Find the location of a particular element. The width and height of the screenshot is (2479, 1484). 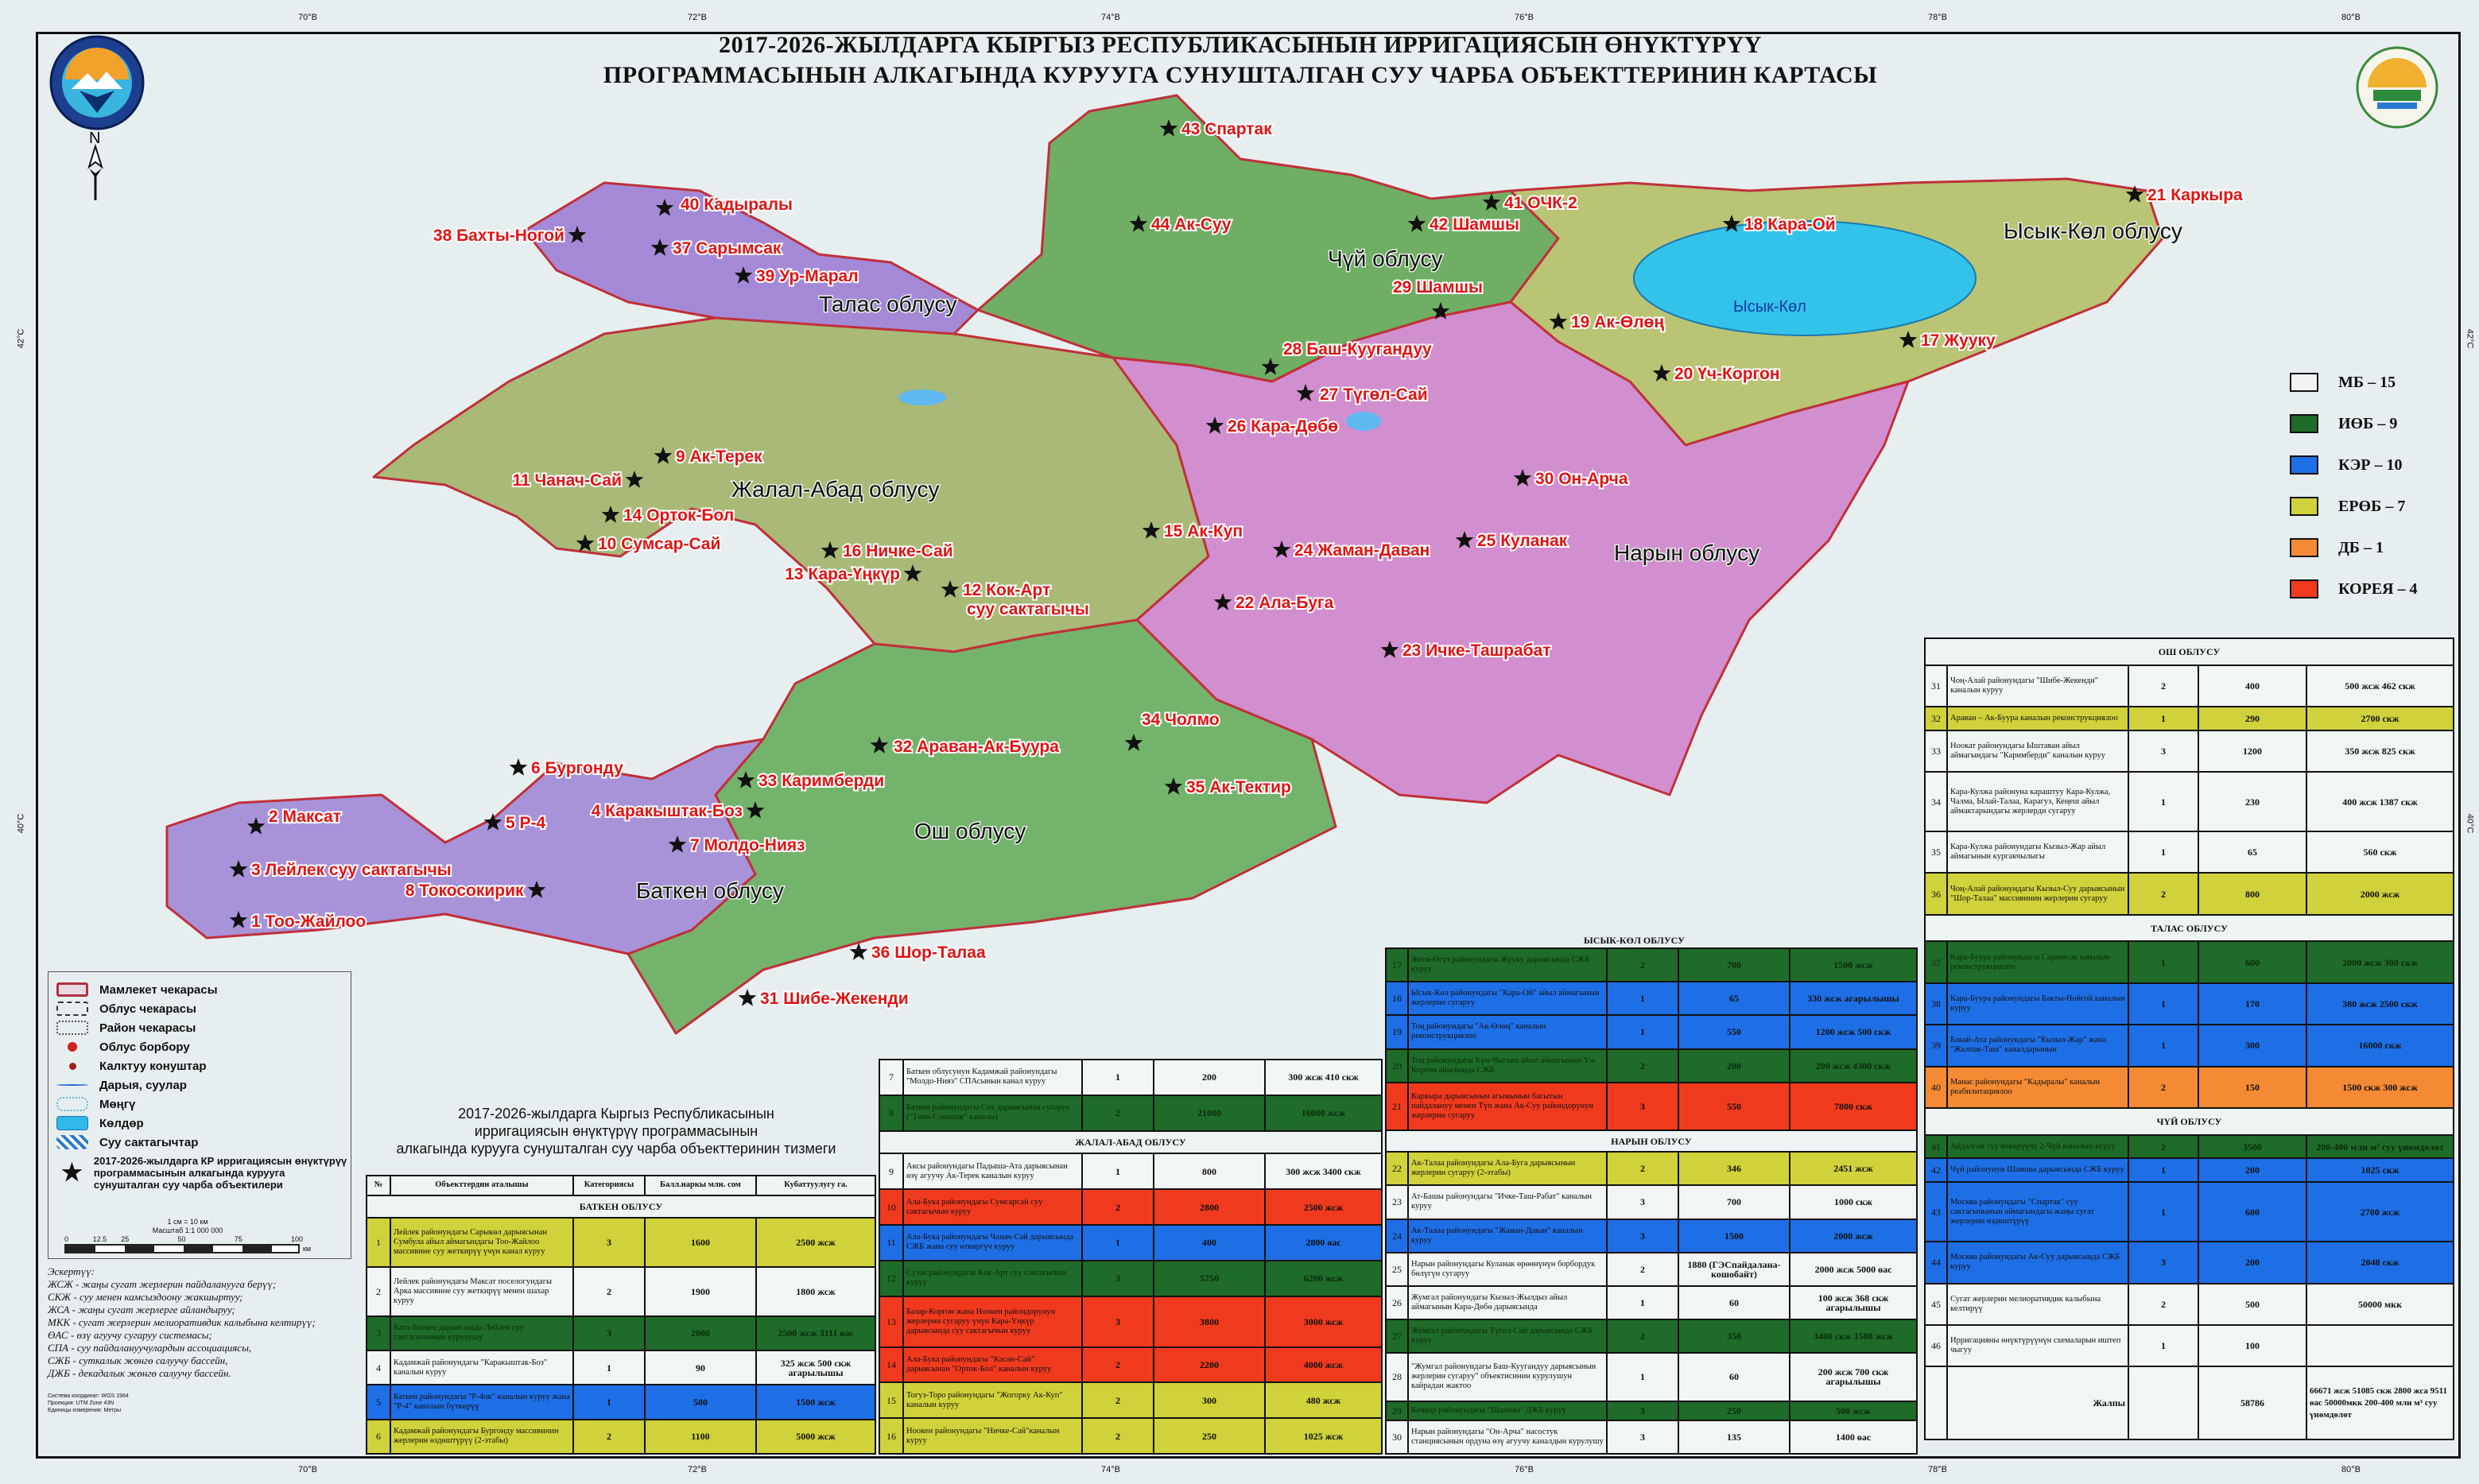

project-site-label: 21 Каркыра is located at coordinates (2195, 195).